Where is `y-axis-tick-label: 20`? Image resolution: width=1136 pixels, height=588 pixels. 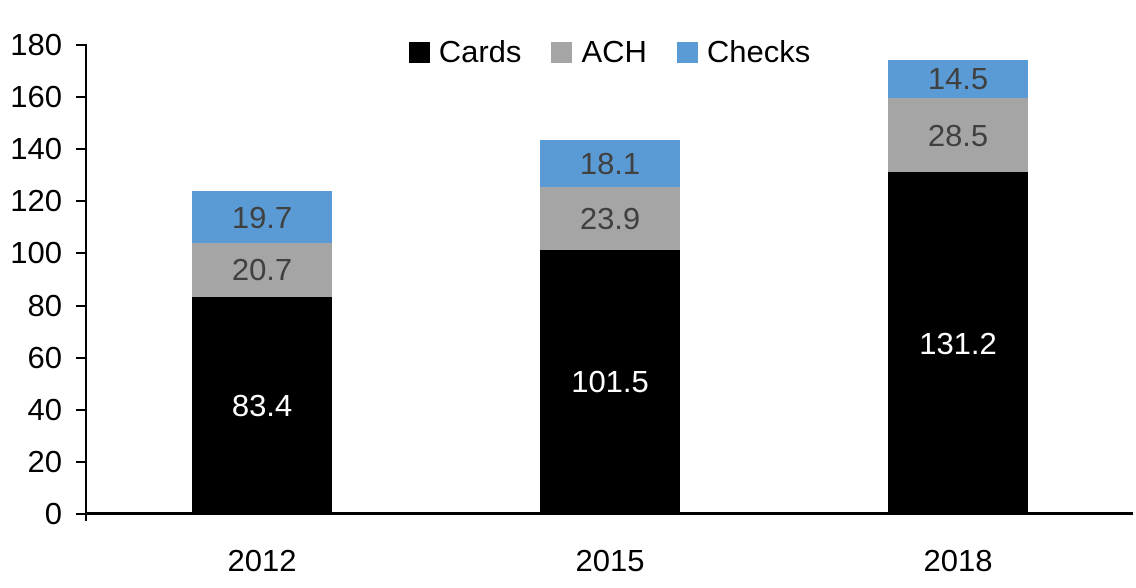
y-axis-tick-label: 20 is located at coordinates (44, 461).